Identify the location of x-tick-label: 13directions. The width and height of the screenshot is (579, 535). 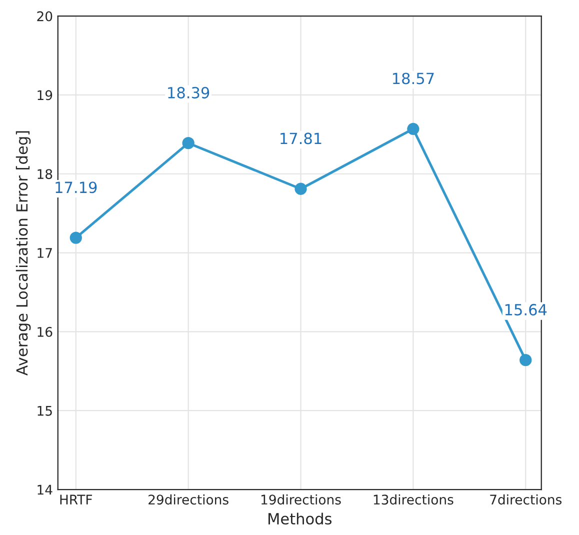
(414, 499).